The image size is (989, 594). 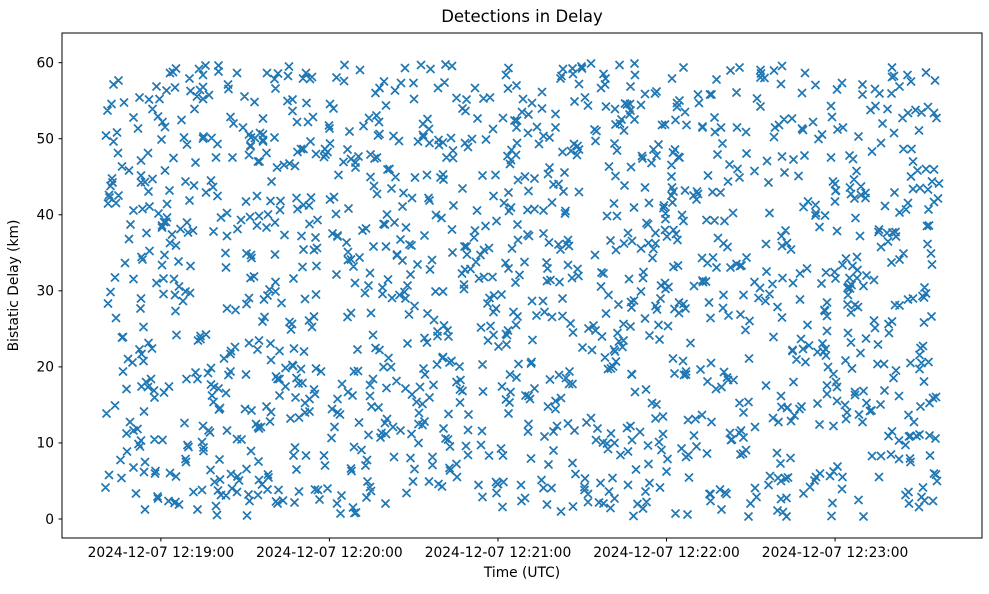 I want to click on chart-title: Detections in Delay, so click(x=522, y=16).